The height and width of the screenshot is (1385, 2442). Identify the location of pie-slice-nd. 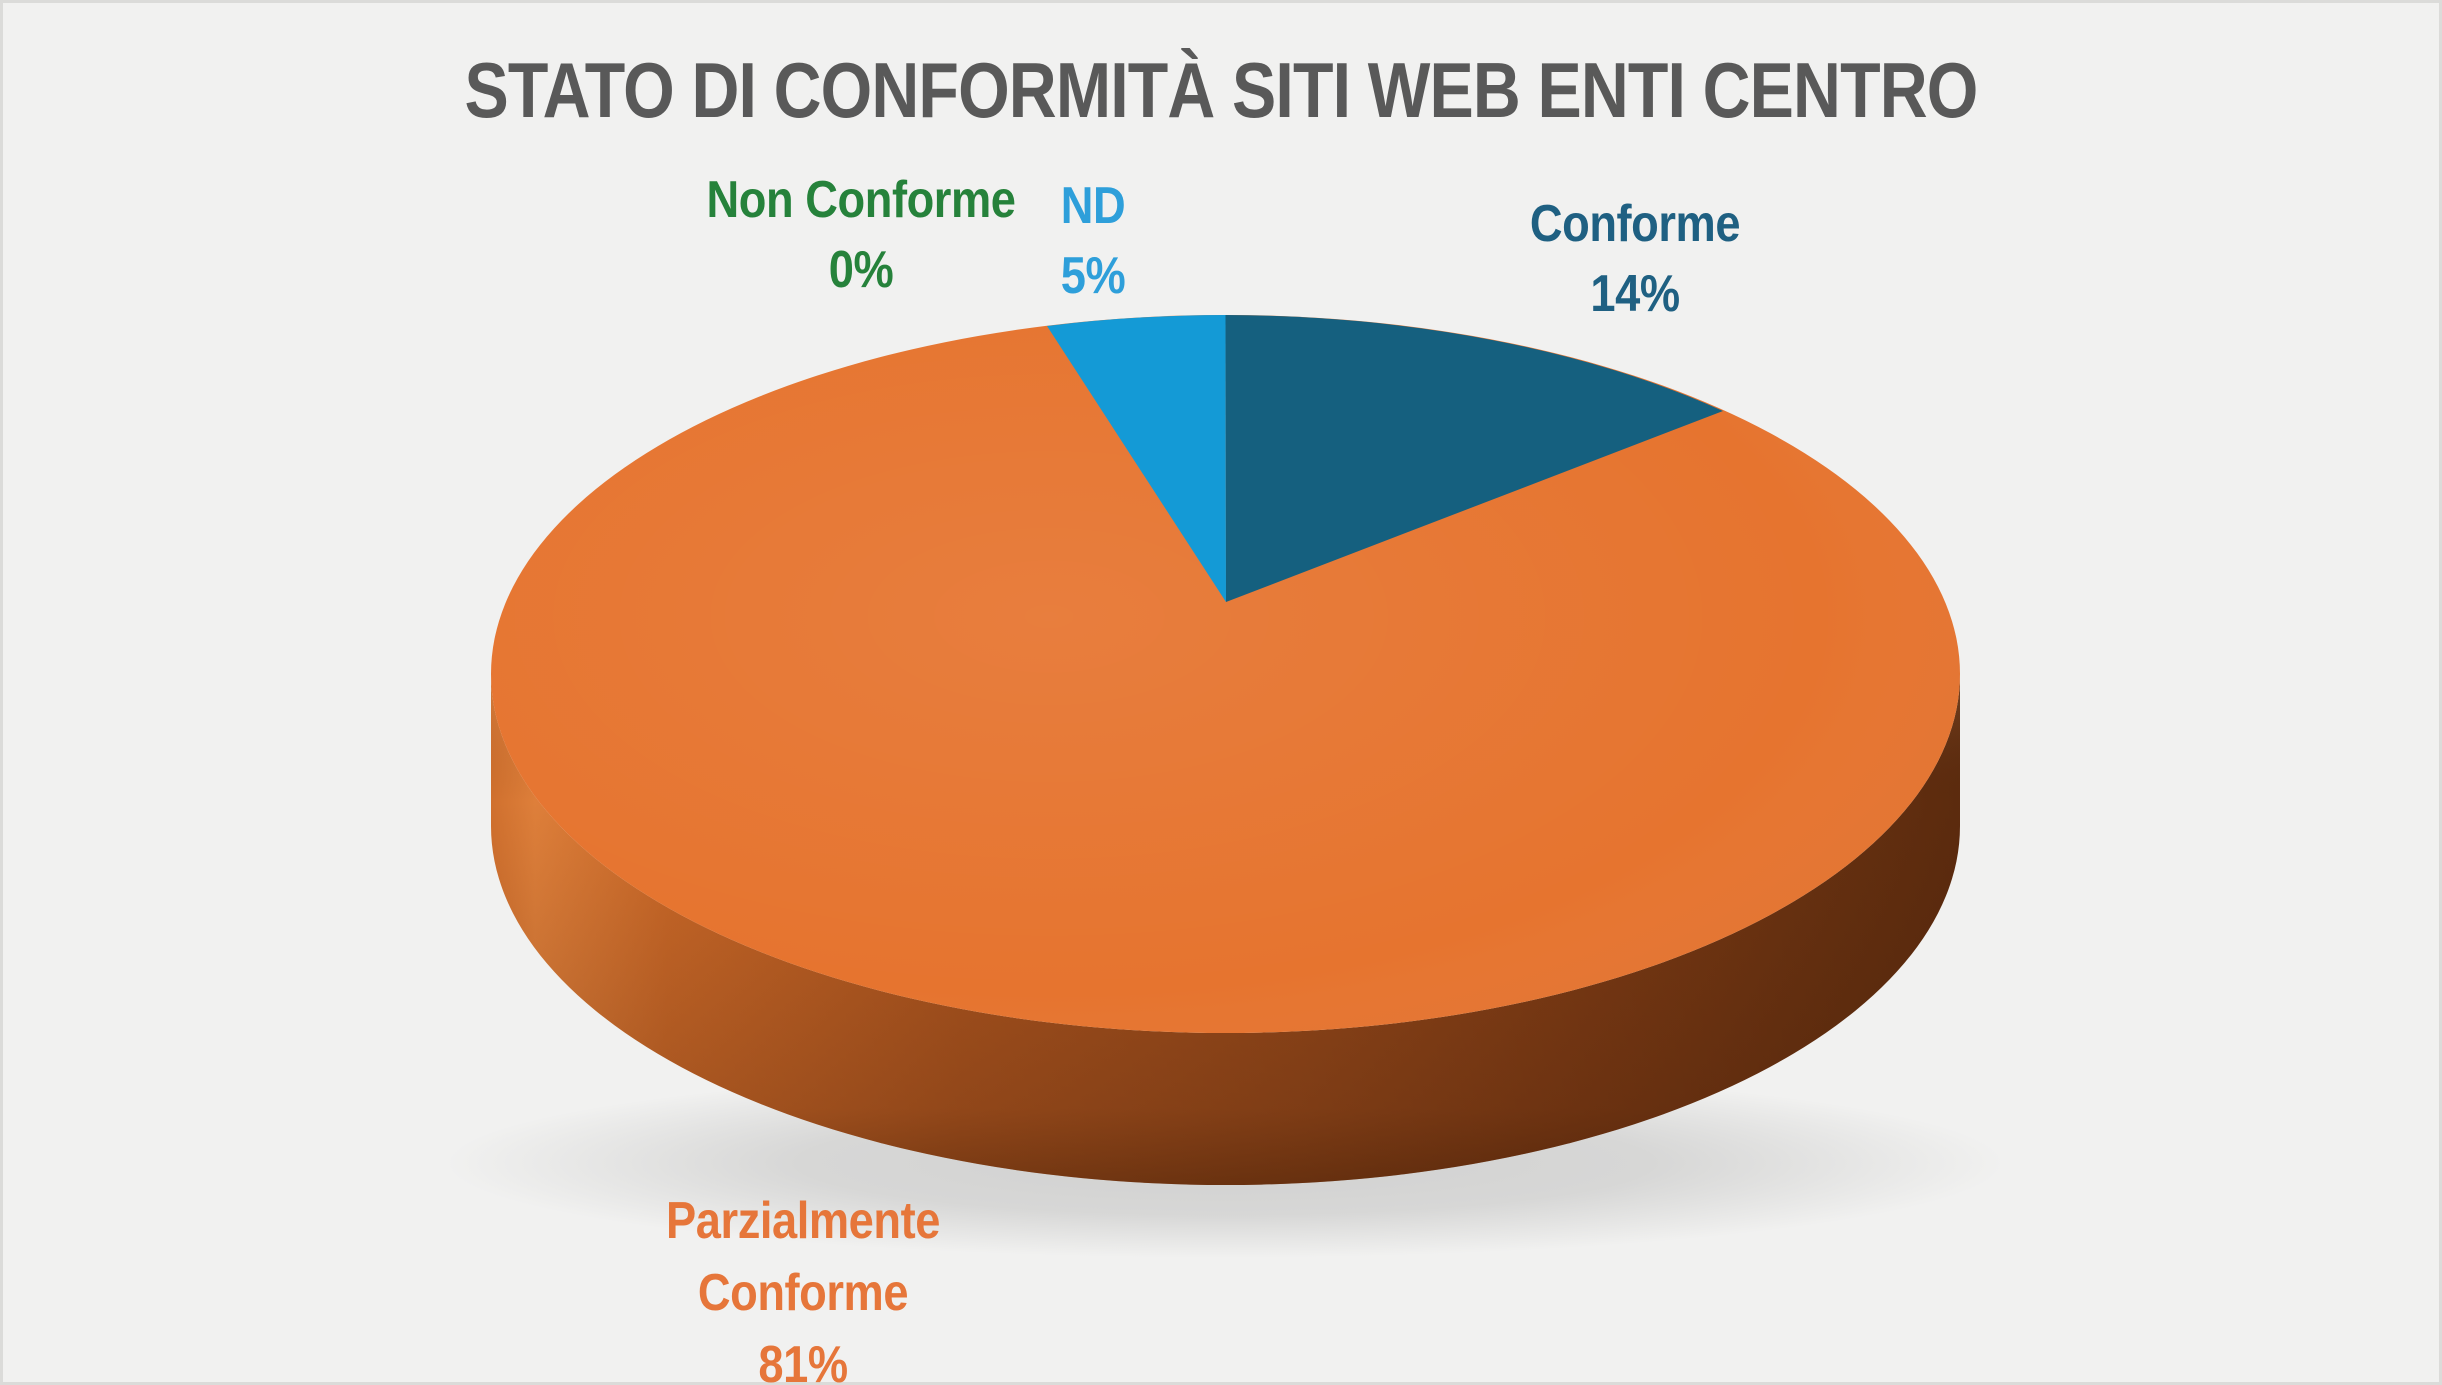
(1136, 458).